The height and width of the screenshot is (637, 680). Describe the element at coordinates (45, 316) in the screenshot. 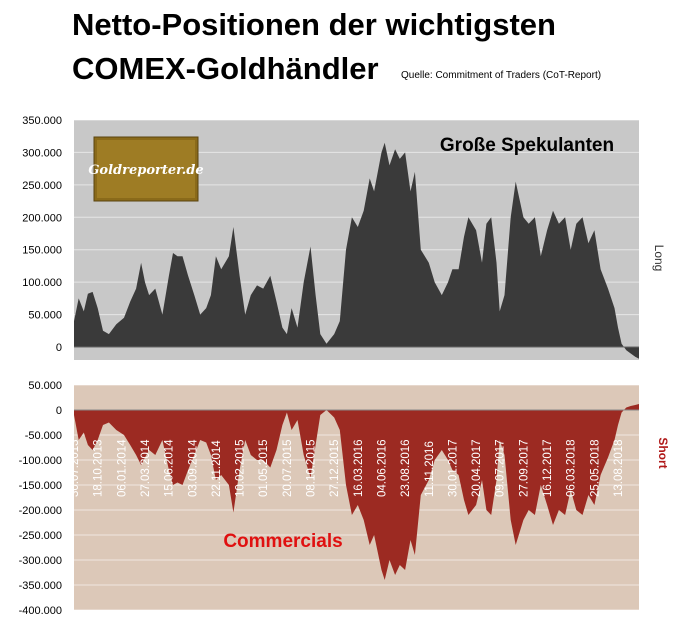

I see `spekulanten-y-tick-label: 50.000` at that location.